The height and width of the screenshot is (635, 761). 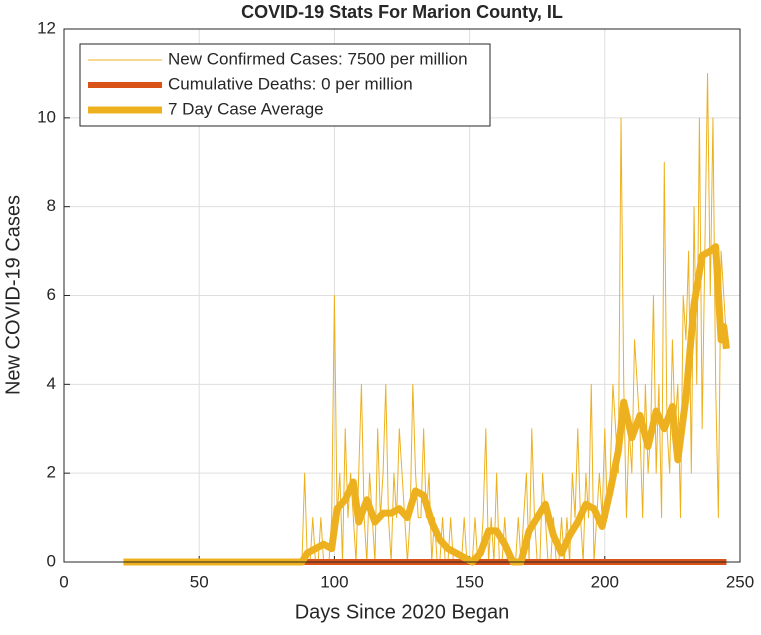 What do you see at coordinates (51, 472) in the screenshot?
I see `y-tick-label: 2` at bounding box center [51, 472].